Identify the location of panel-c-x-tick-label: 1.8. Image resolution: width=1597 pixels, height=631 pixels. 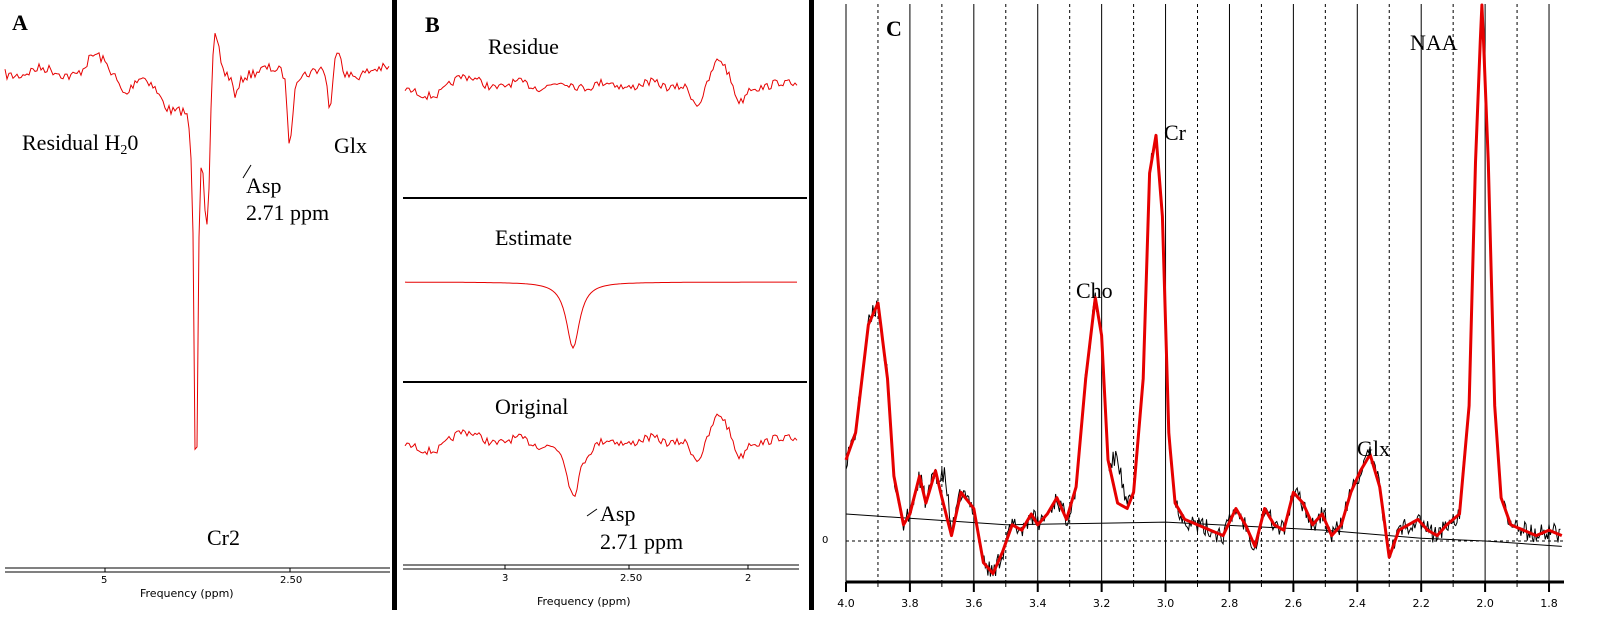
(1549, 603).